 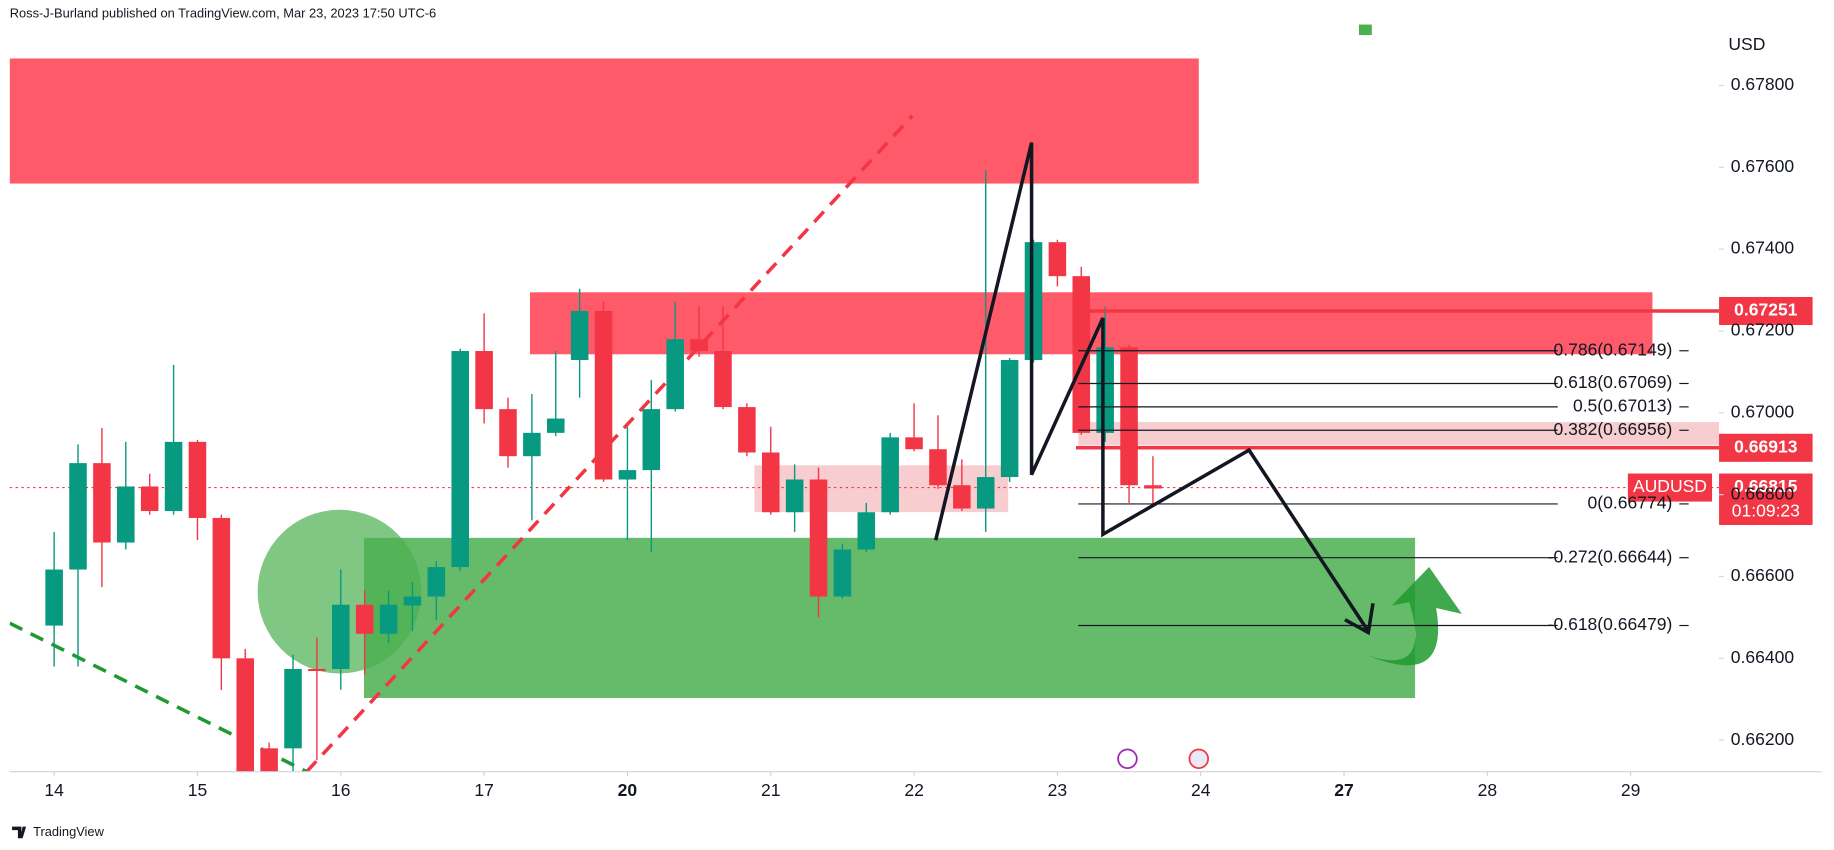 What do you see at coordinates (340, 790) in the screenshot?
I see `x-tick-label: 16` at bounding box center [340, 790].